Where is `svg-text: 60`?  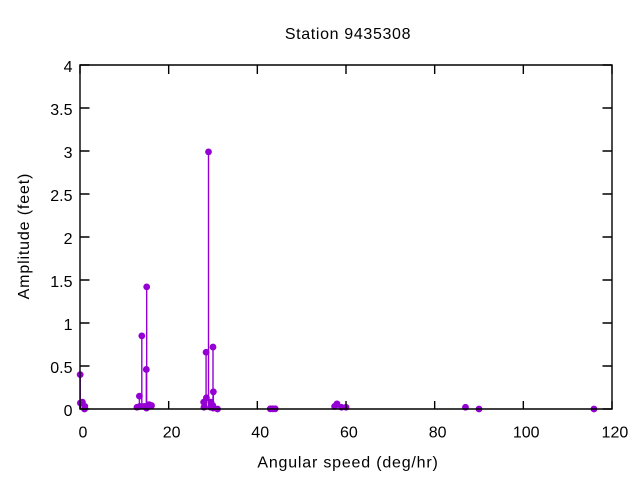
svg-text: 60 is located at coordinates (349, 433).